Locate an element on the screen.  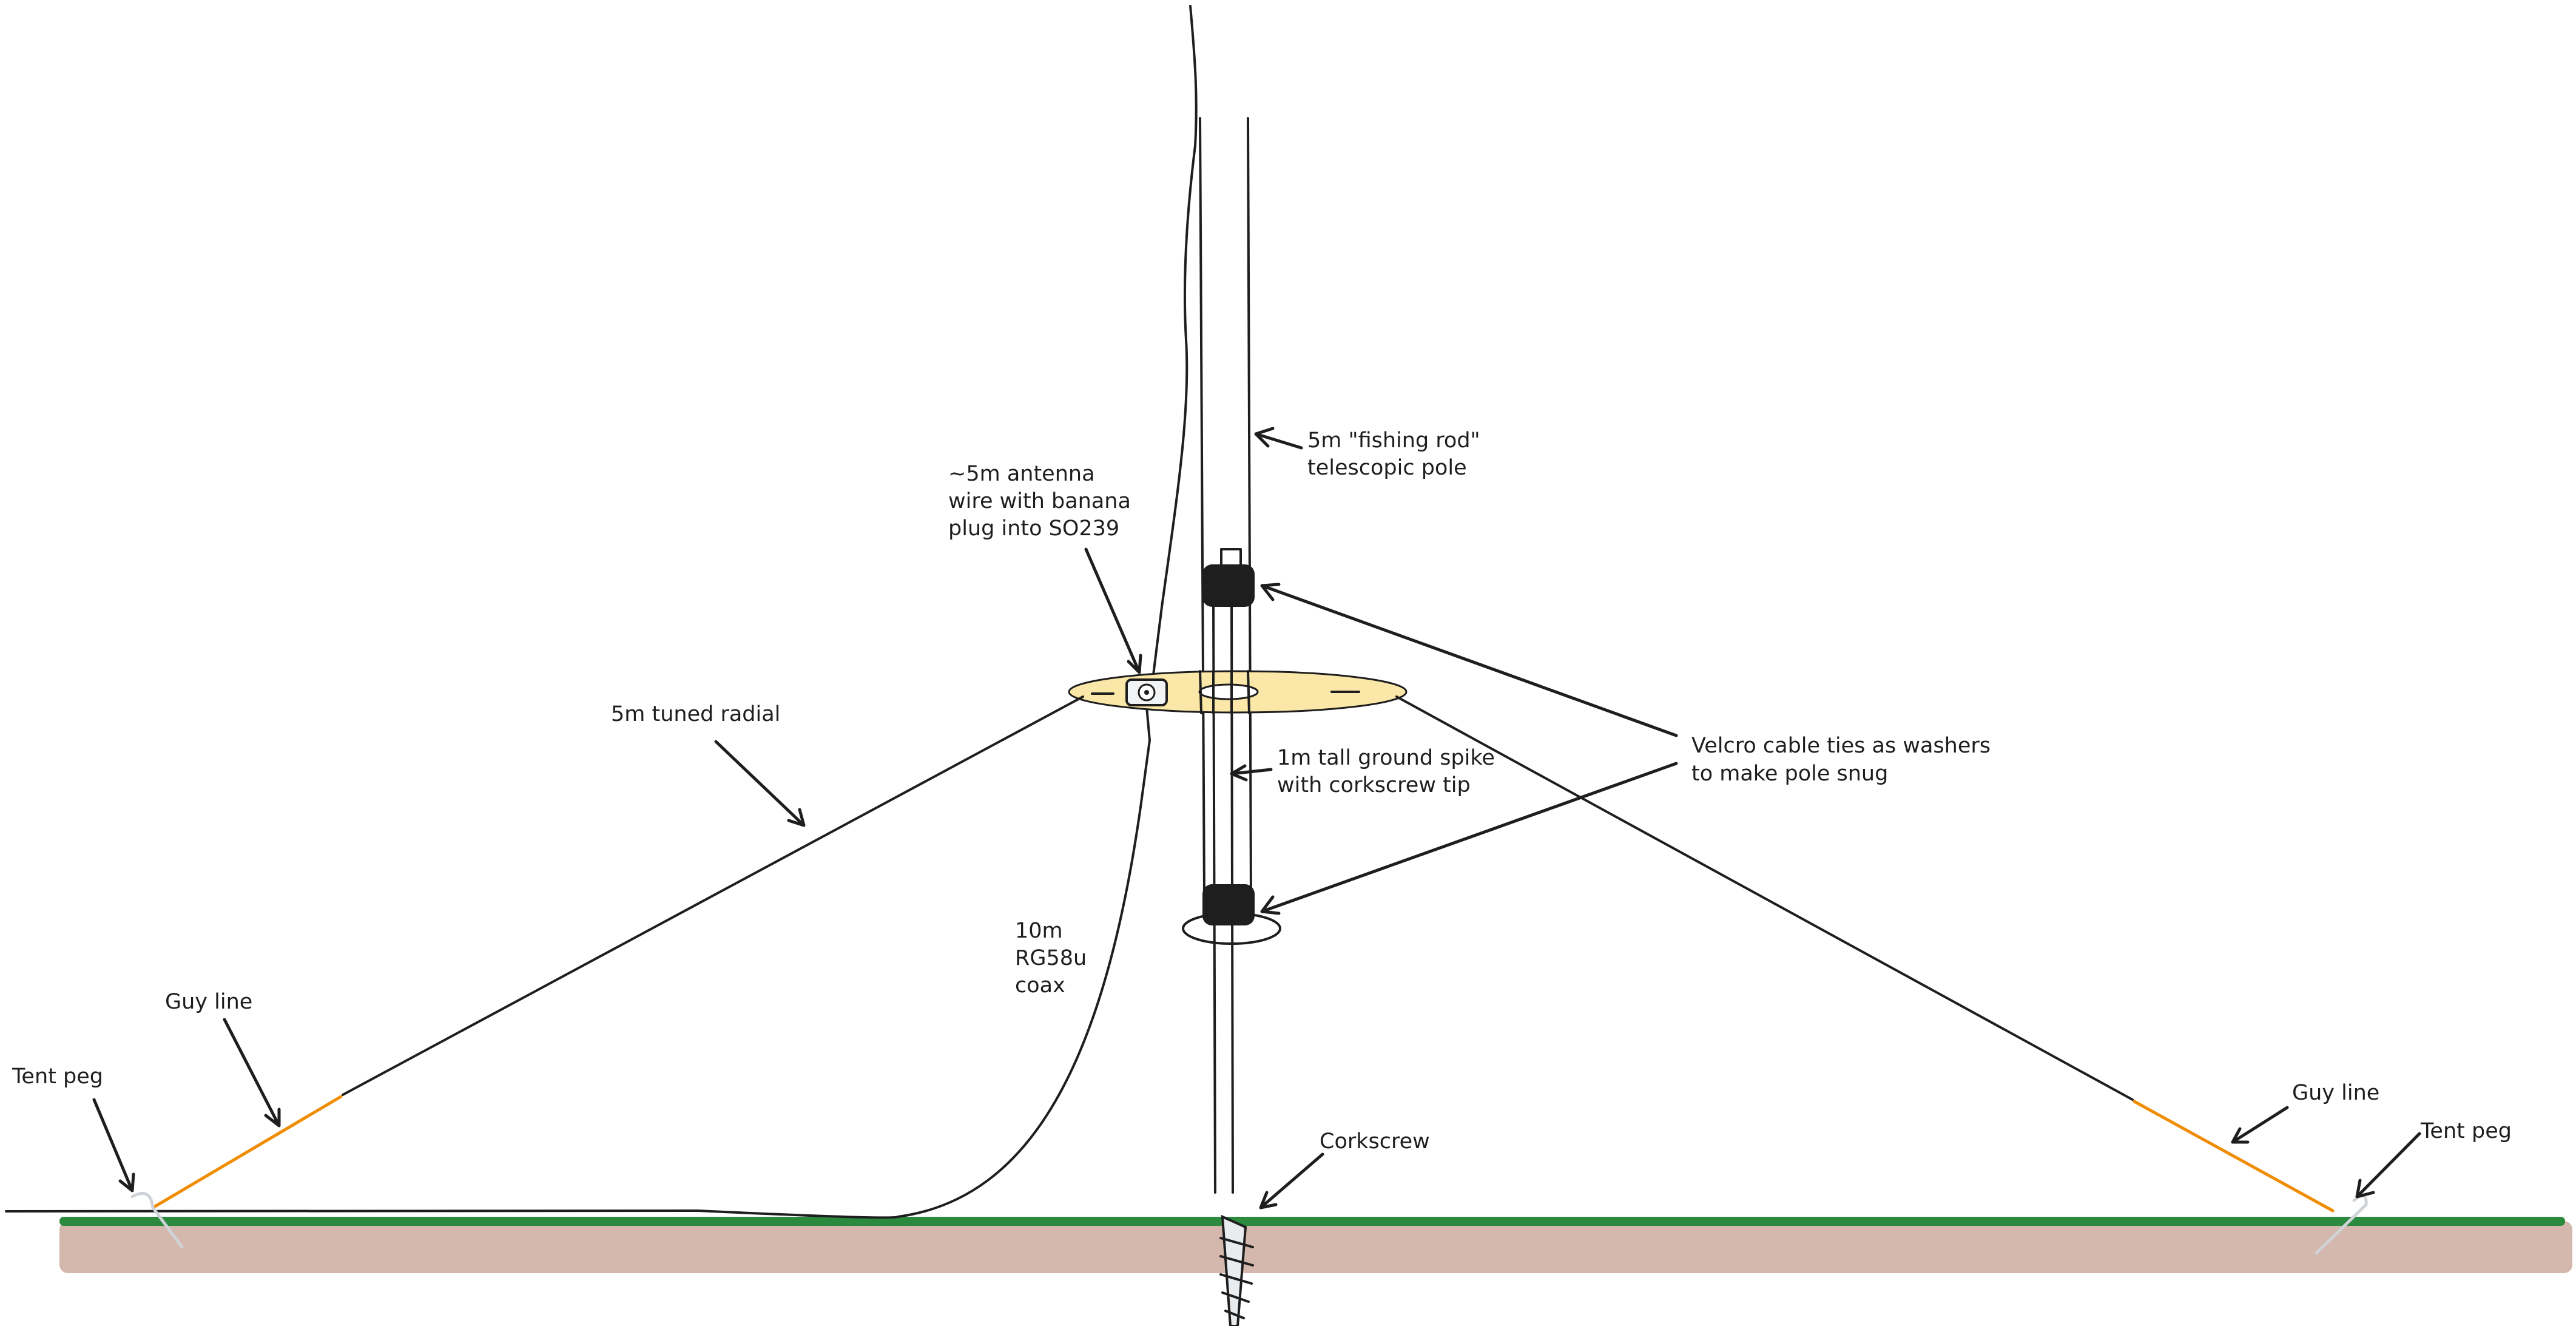
soil-strip is located at coordinates (1315, 1247).